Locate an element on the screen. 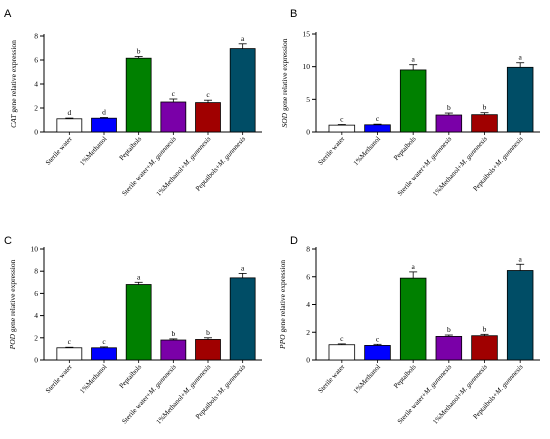  y-tick-label: 5 is located at coordinates (308, 99).